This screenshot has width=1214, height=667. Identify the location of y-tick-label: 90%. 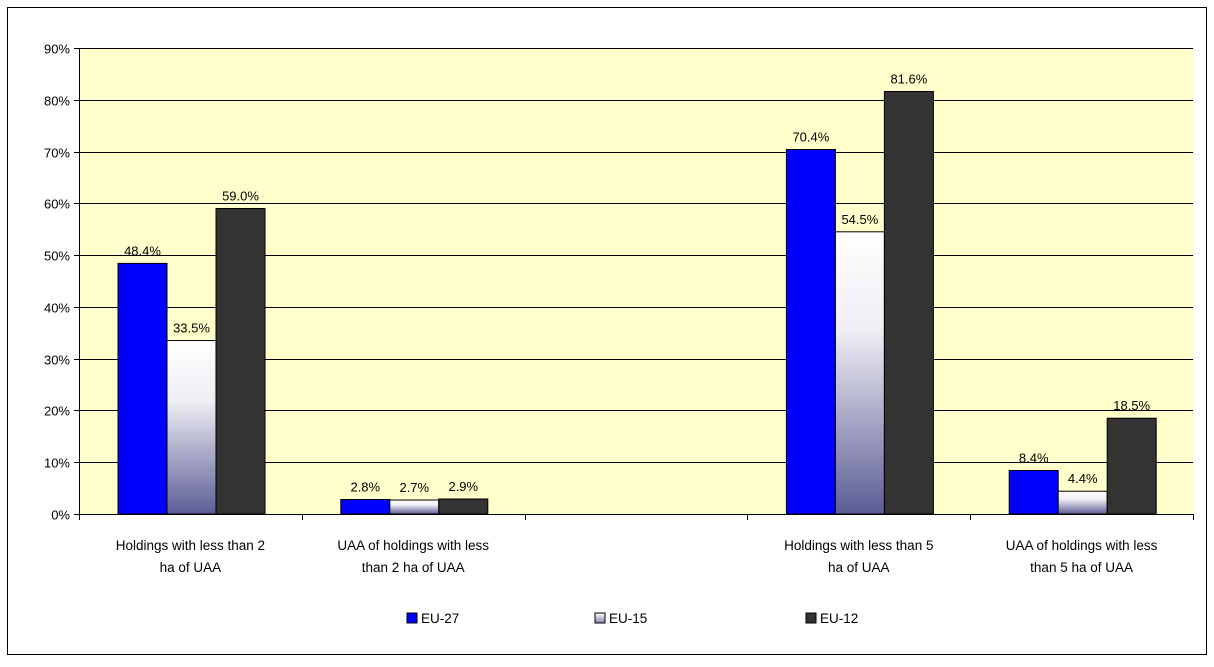
(57, 49).